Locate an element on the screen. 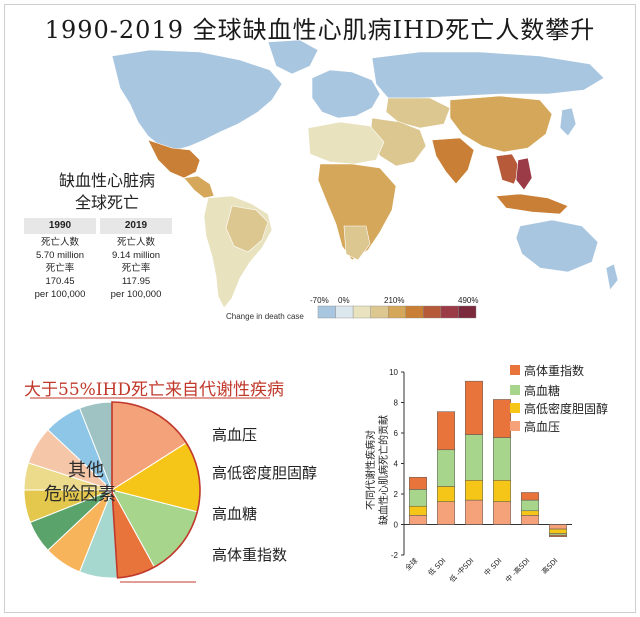 The width and height of the screenshot is (640, 617). map-region-indonesia is located at coordinates (532, 204).